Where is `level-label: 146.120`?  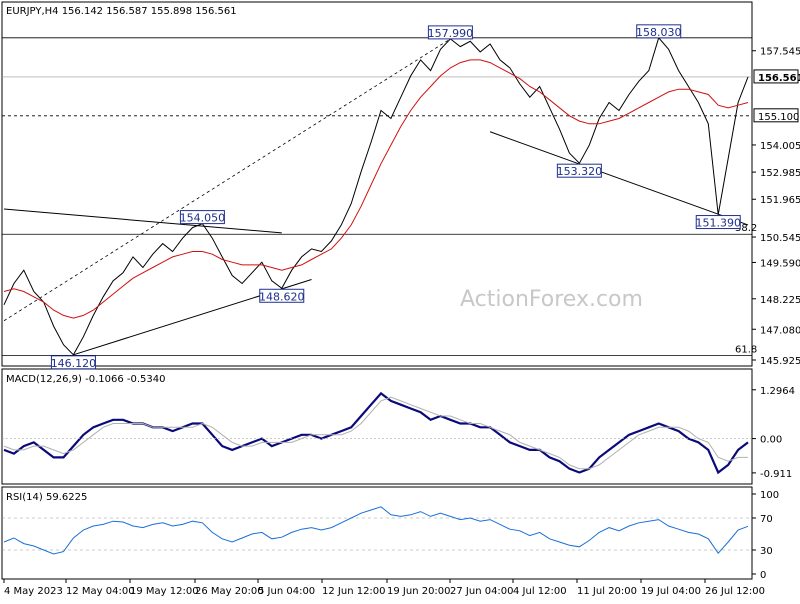 level-label: 146.120 is located at coordinates (73, 362).